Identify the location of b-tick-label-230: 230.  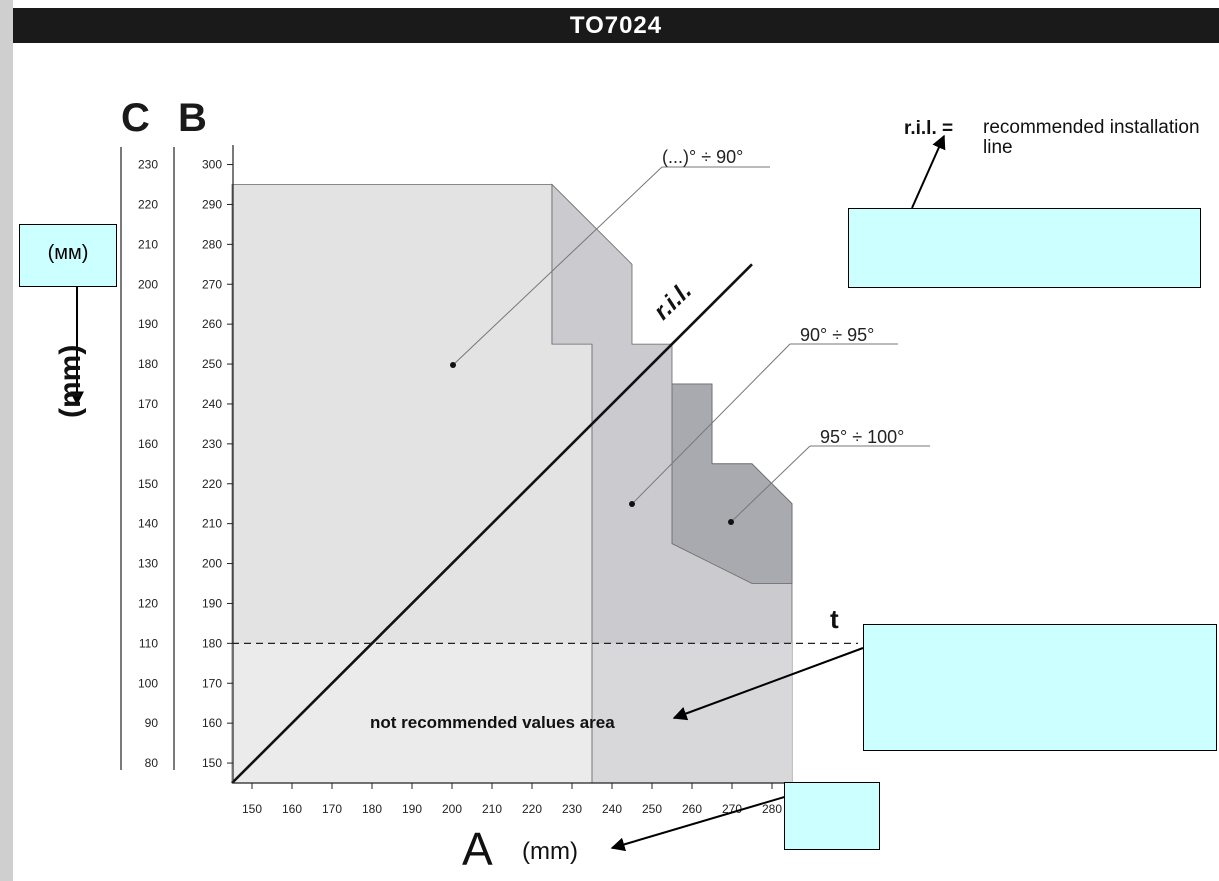
(212, 444).